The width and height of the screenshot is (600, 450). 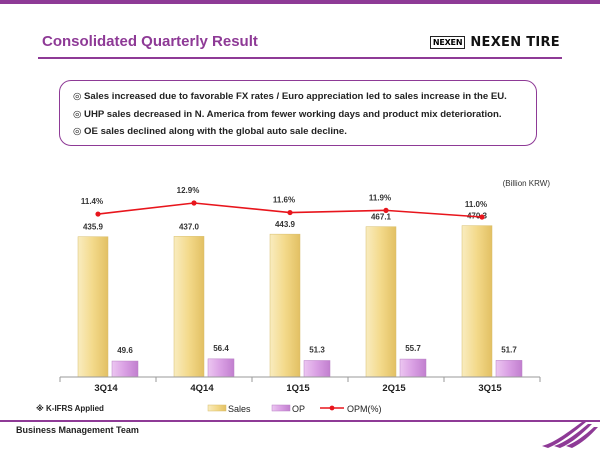 What do you see at coordinates (317, 349) in the screenshot?
I see `op-label: 51.3` at bounding box center [317, 349].